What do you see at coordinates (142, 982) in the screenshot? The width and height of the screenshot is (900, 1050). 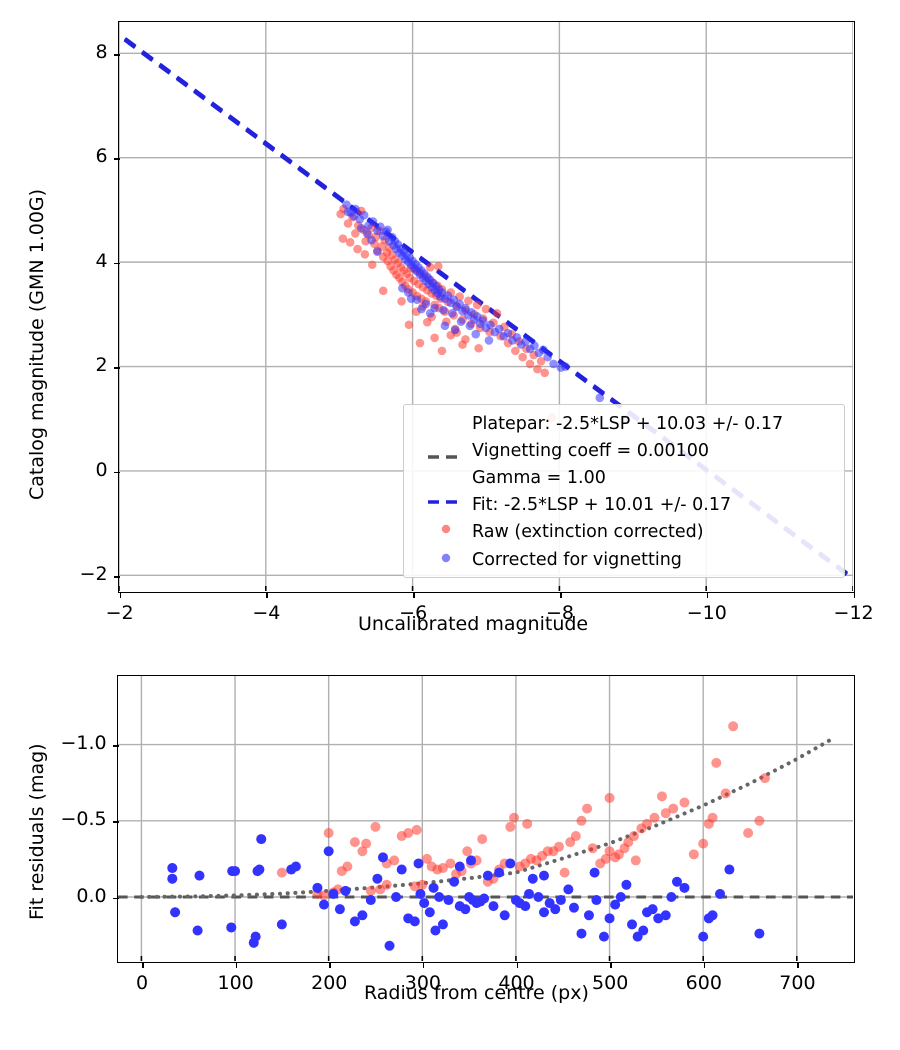 I see `x-tick-label: 0` at bounding box center [142, 982].